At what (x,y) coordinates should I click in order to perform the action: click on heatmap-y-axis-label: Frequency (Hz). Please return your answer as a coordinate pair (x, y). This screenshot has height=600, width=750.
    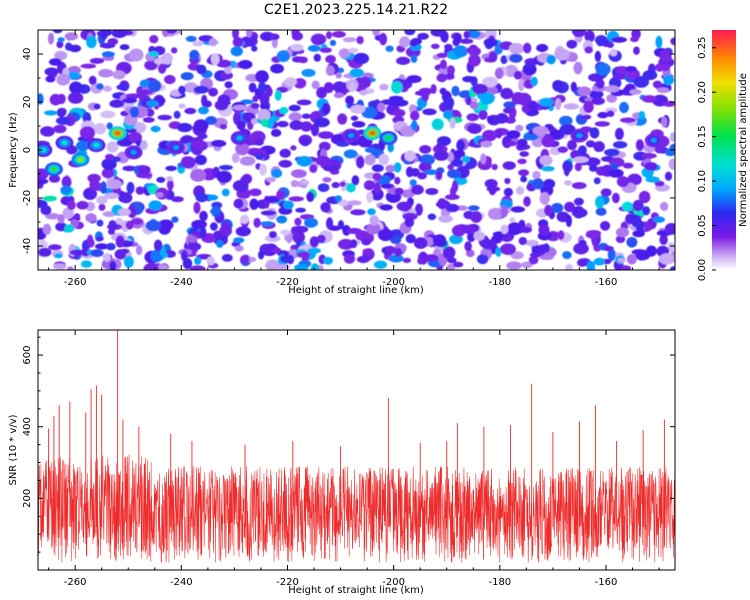
    Looking at the image, I should click on (13, 150).